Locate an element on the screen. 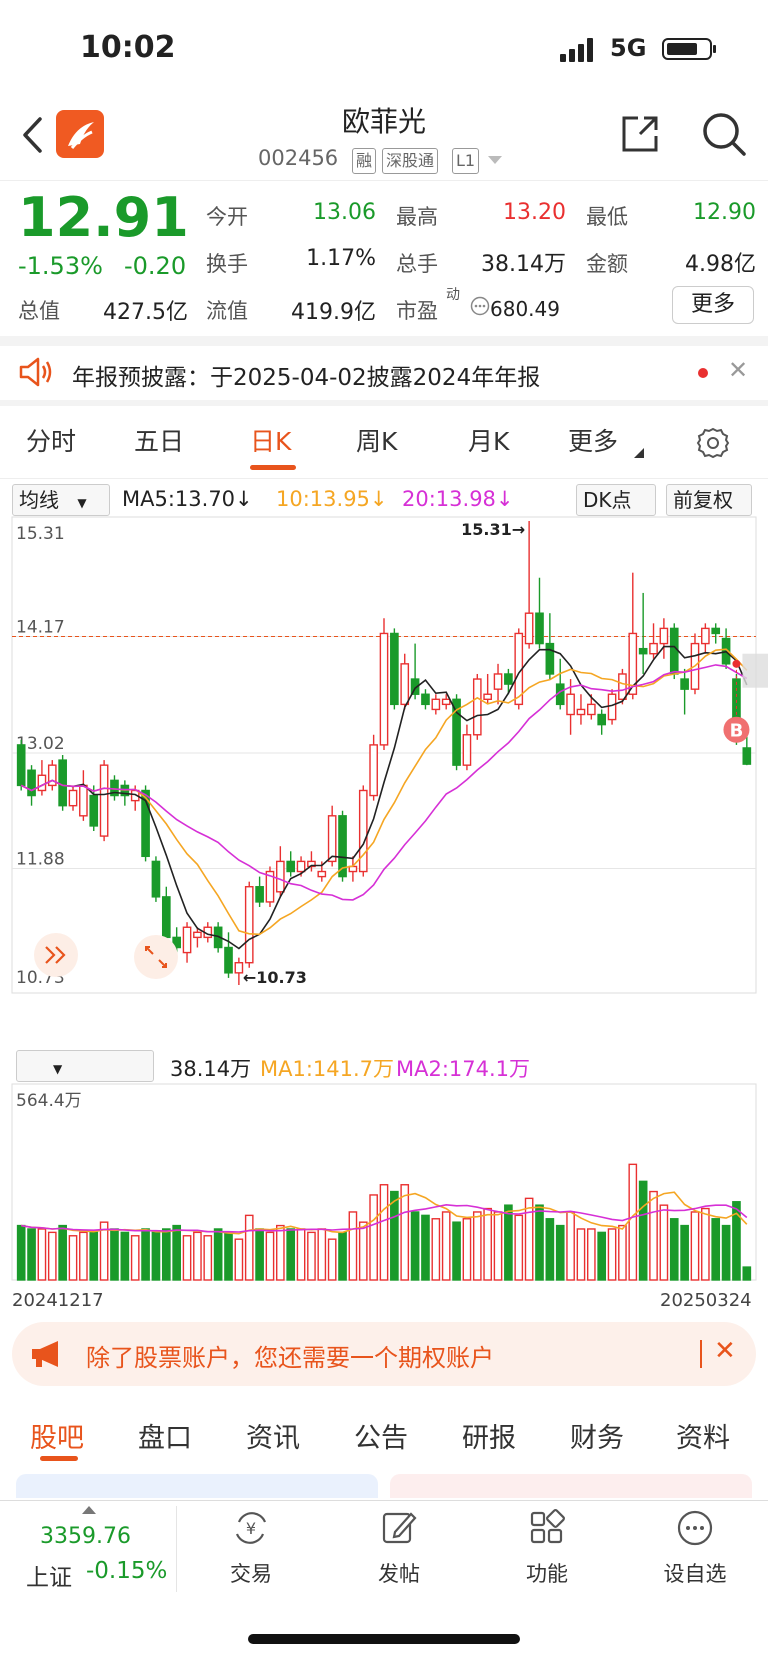 The width and height of the screenshot is (768, 1663). tab-news: 资讯 is located at coordinates (273, 1438).